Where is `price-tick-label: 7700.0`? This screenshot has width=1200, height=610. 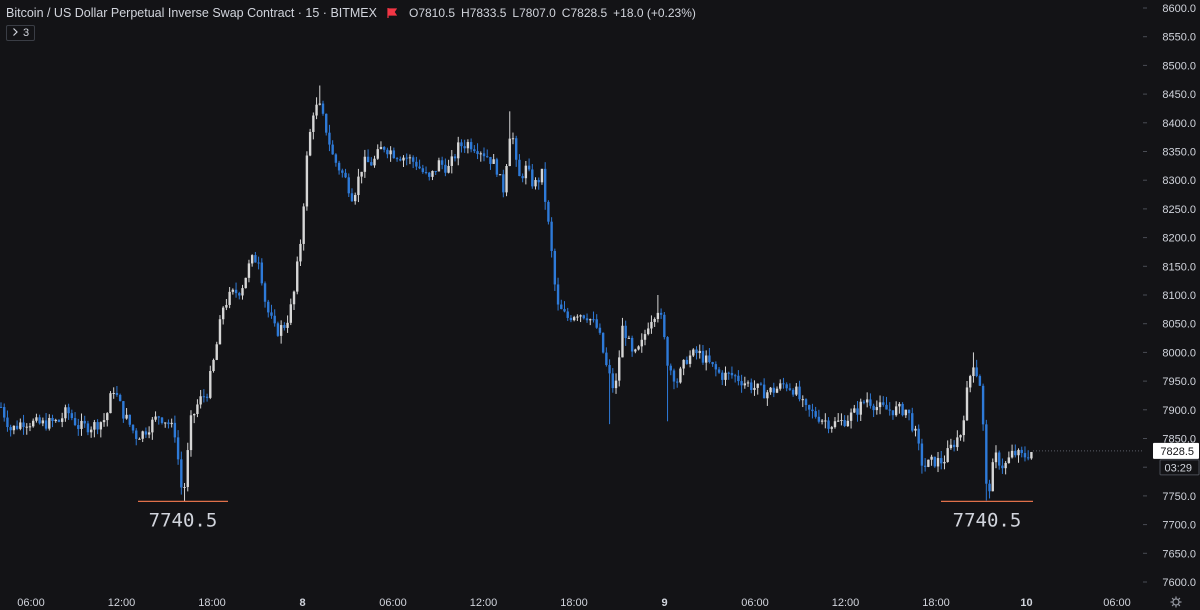 price-tick-label: 7700.0 is located at coordinates (1179, 526).